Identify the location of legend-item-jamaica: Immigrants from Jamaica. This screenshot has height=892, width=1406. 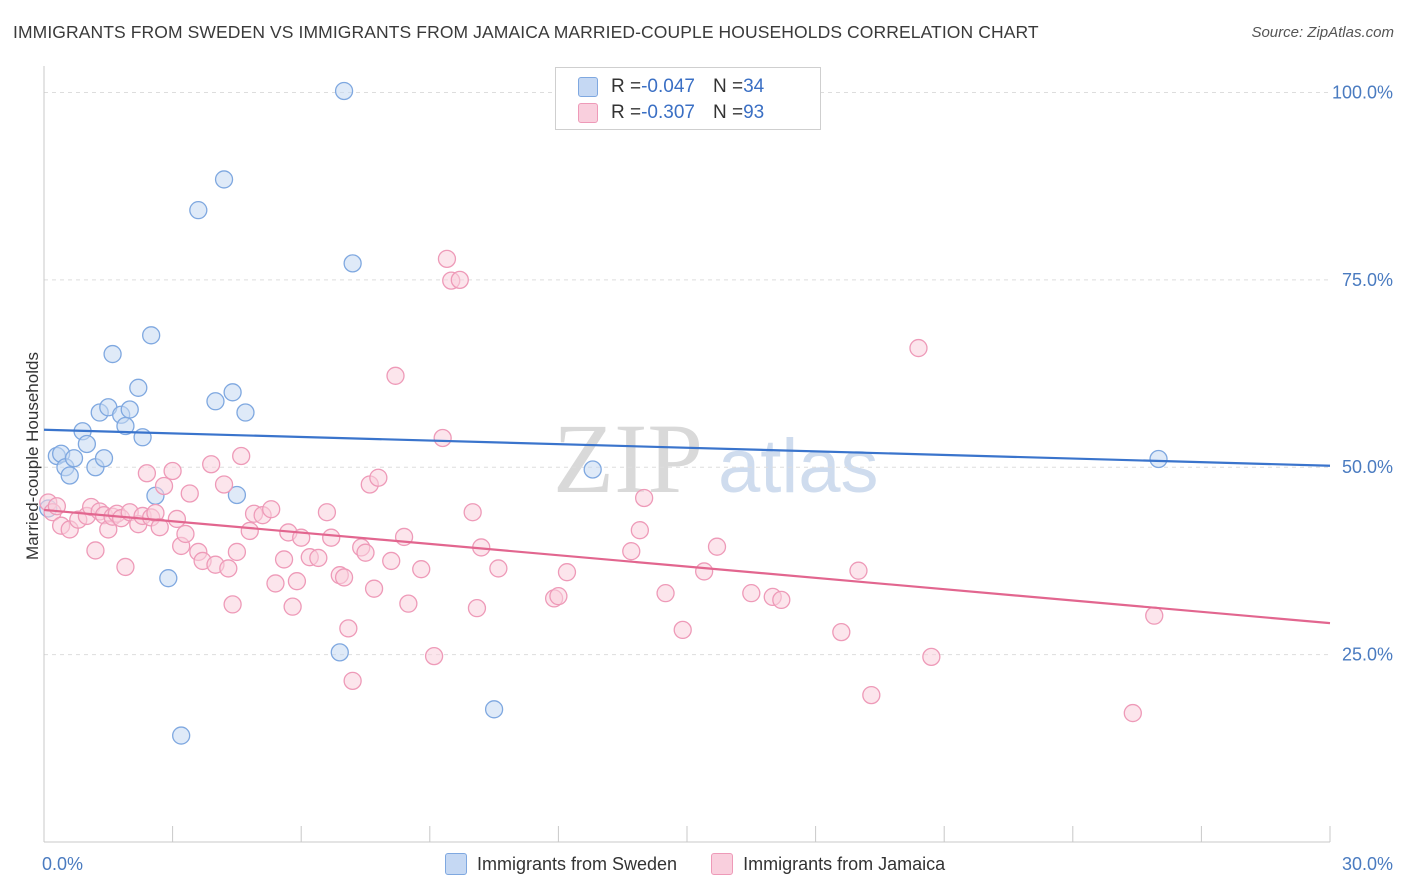
(828, 864).